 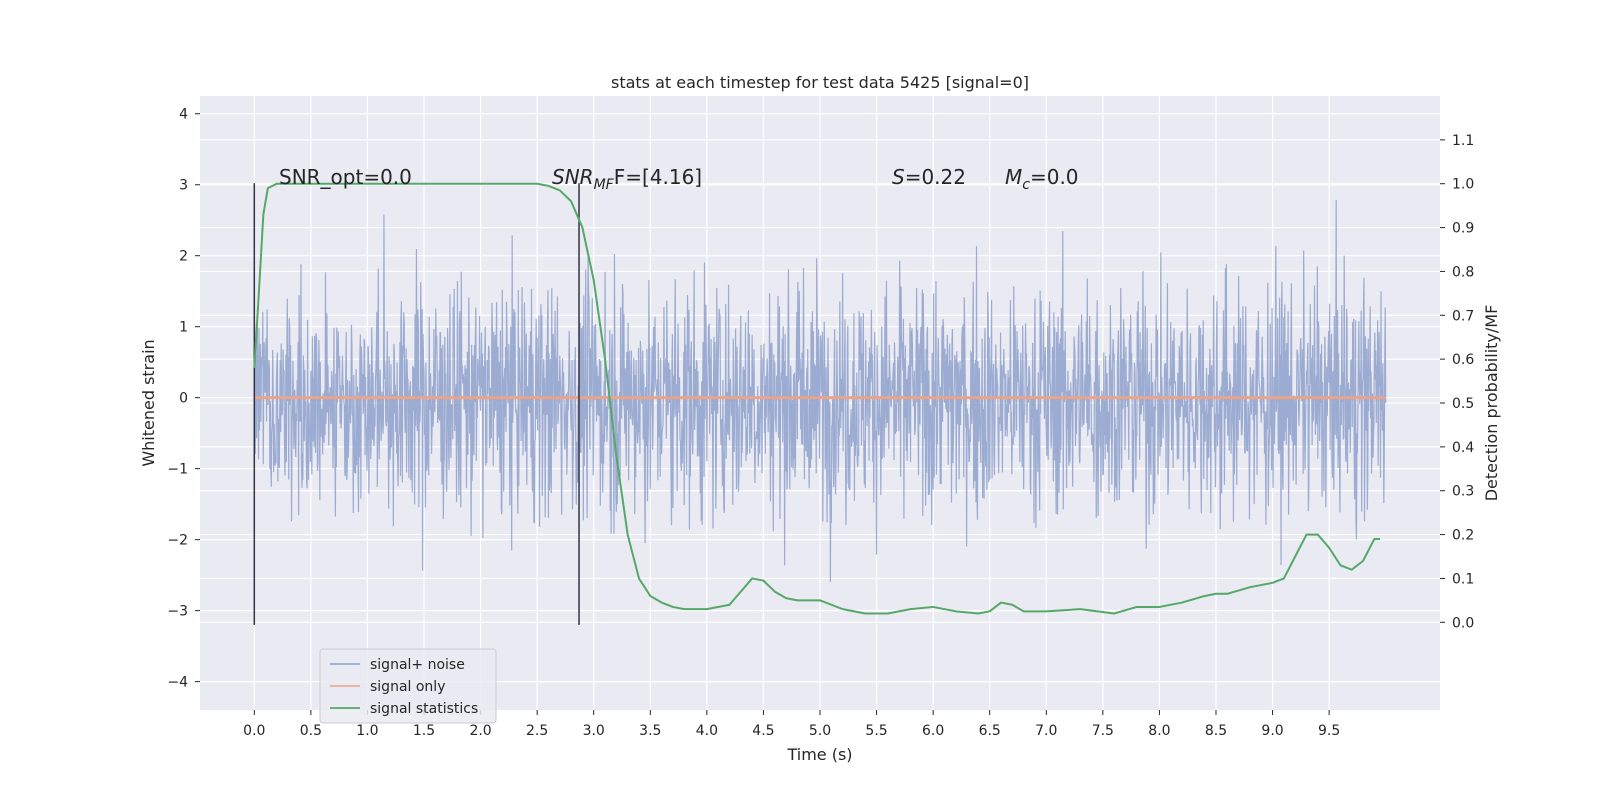 I want to click on legend-box, so click(x=408, y=686).